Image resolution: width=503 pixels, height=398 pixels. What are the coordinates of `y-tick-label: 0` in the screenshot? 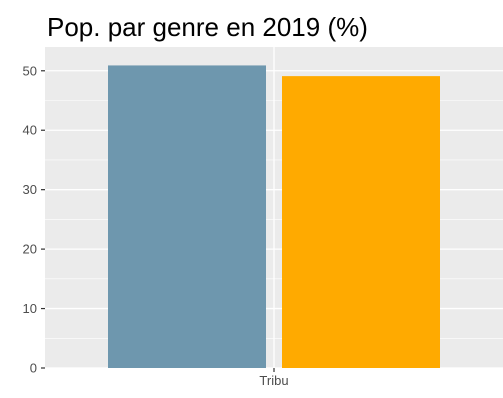 It's located at (33, 368).